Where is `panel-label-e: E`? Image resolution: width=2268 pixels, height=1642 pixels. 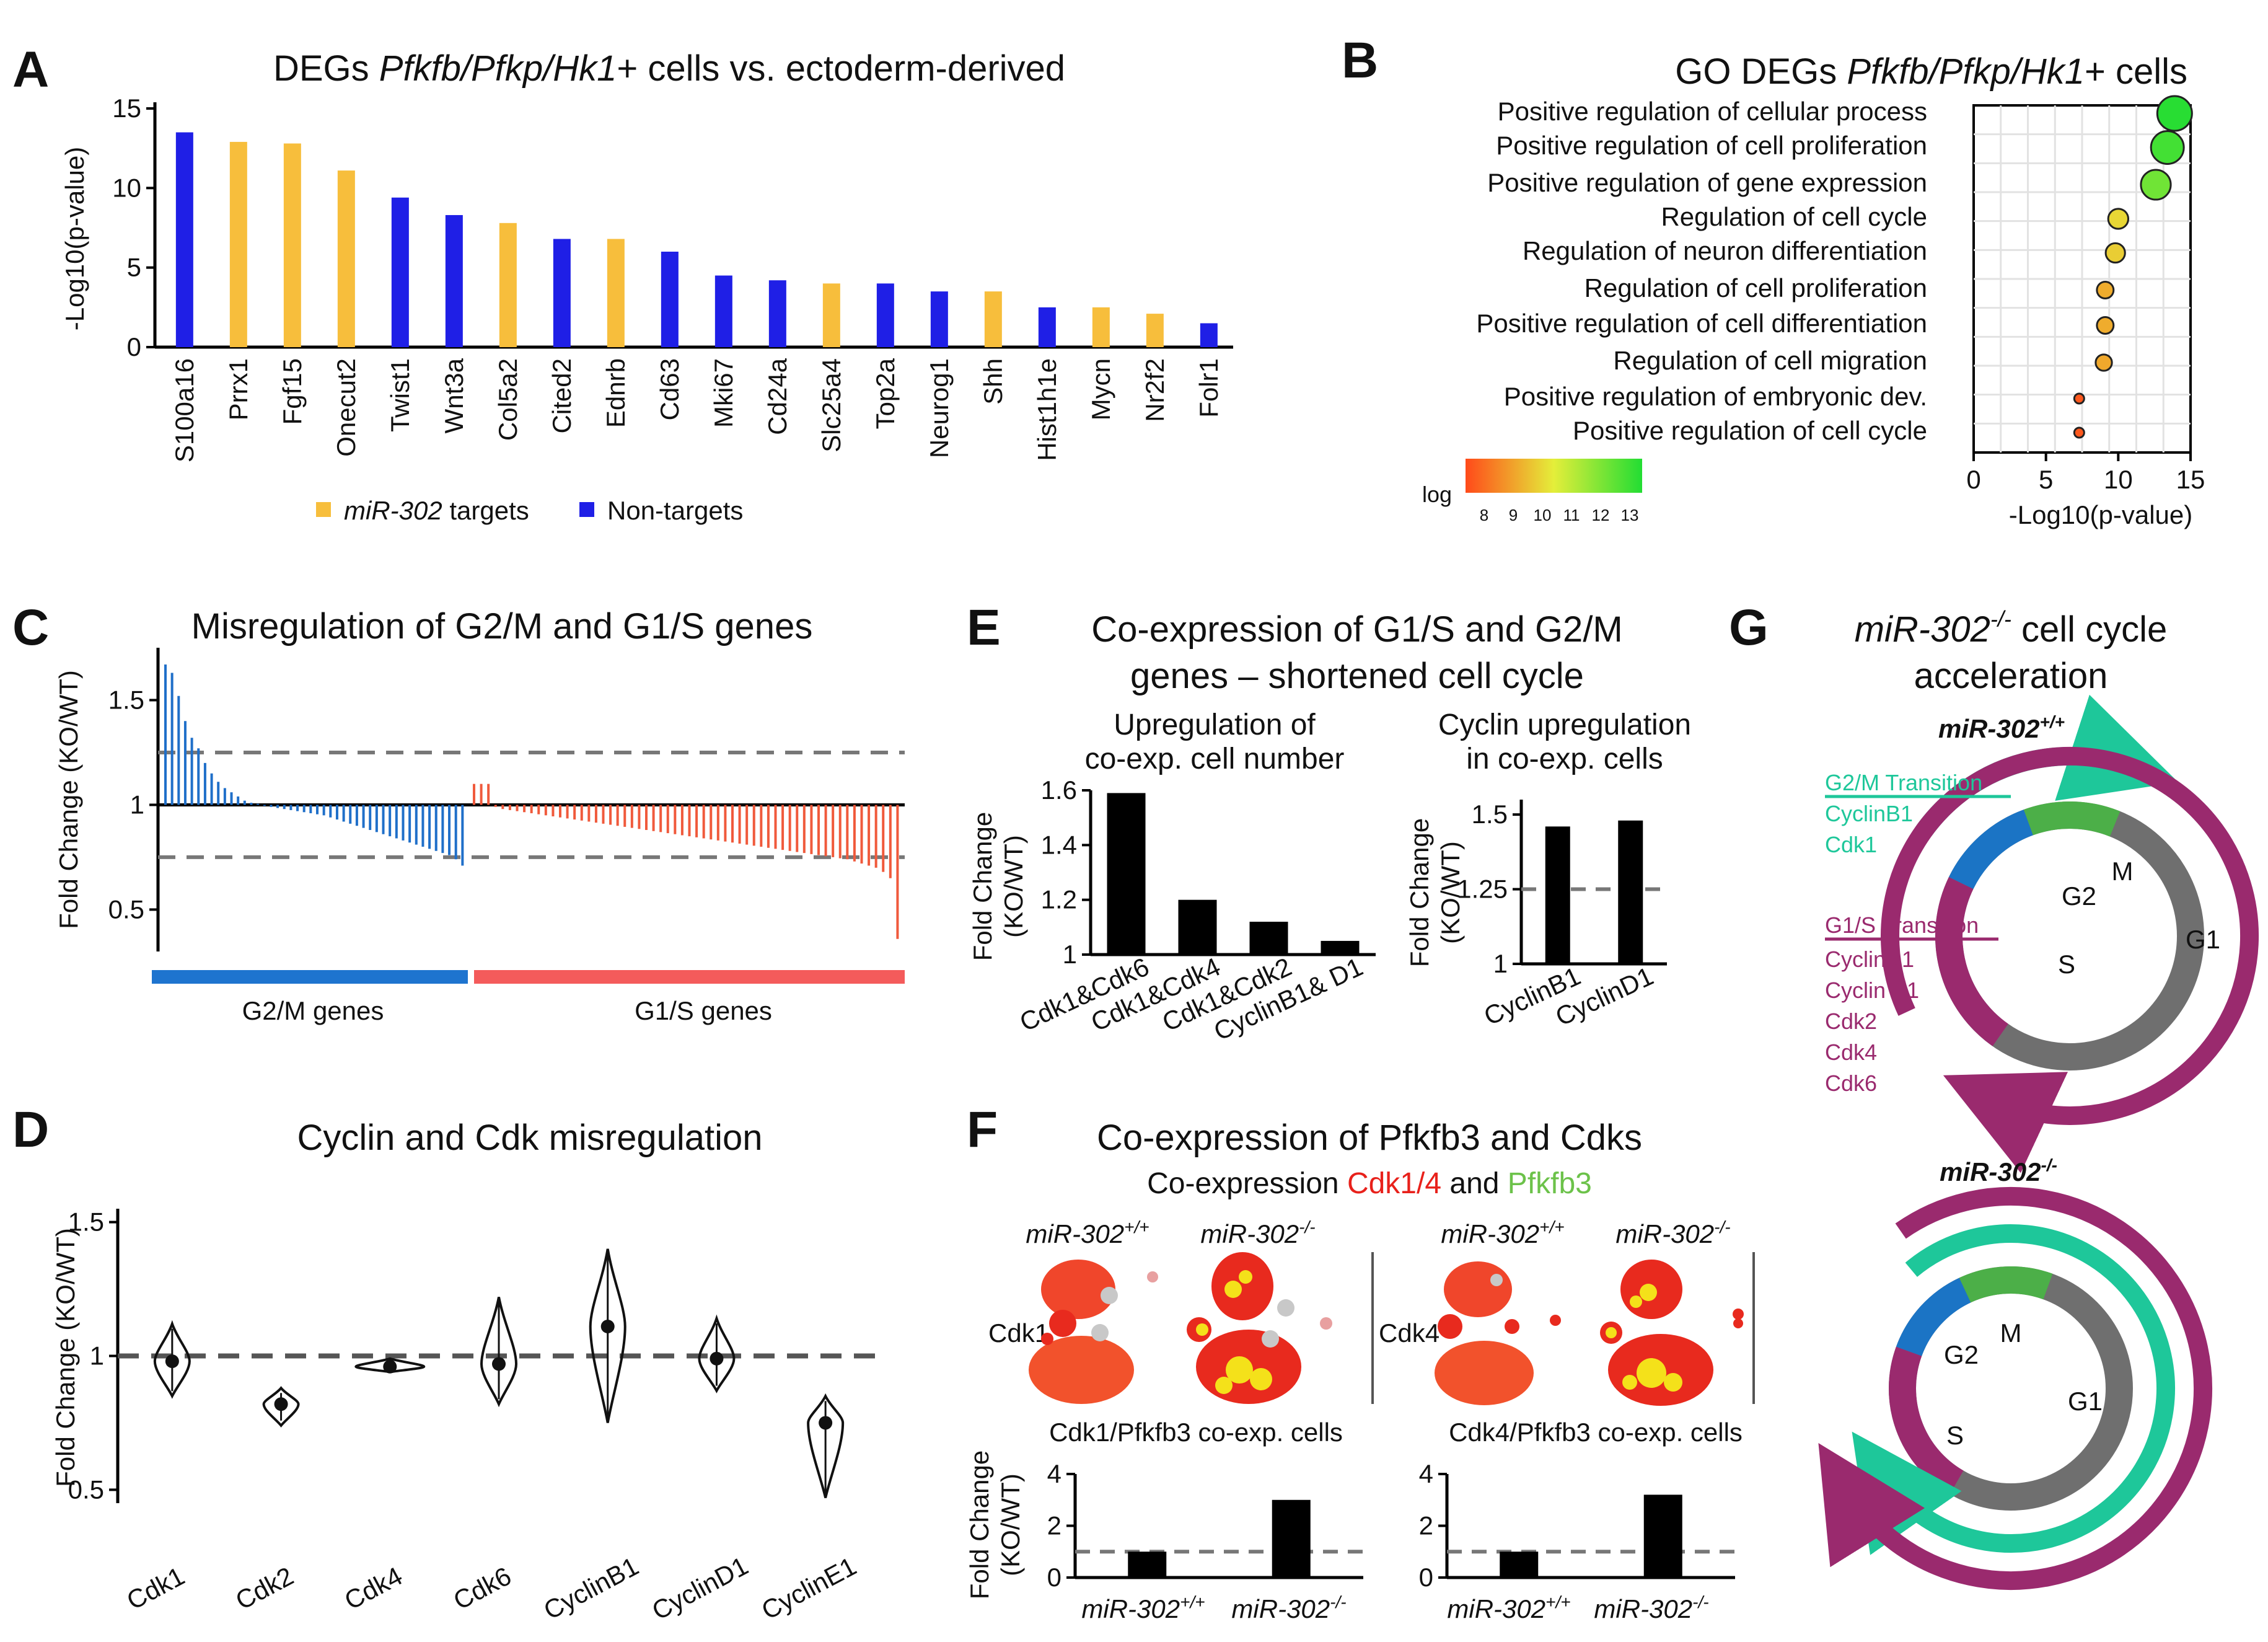 panel-label-e: E is located at coordinates (984, 627).